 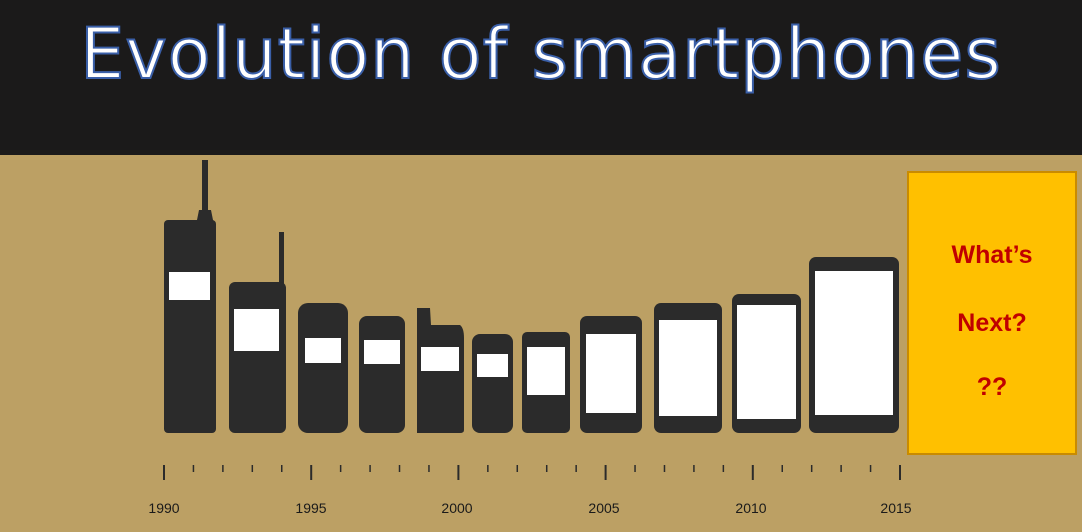 I want to click on year-label-1995: 1995, so click(x=311, y=508).